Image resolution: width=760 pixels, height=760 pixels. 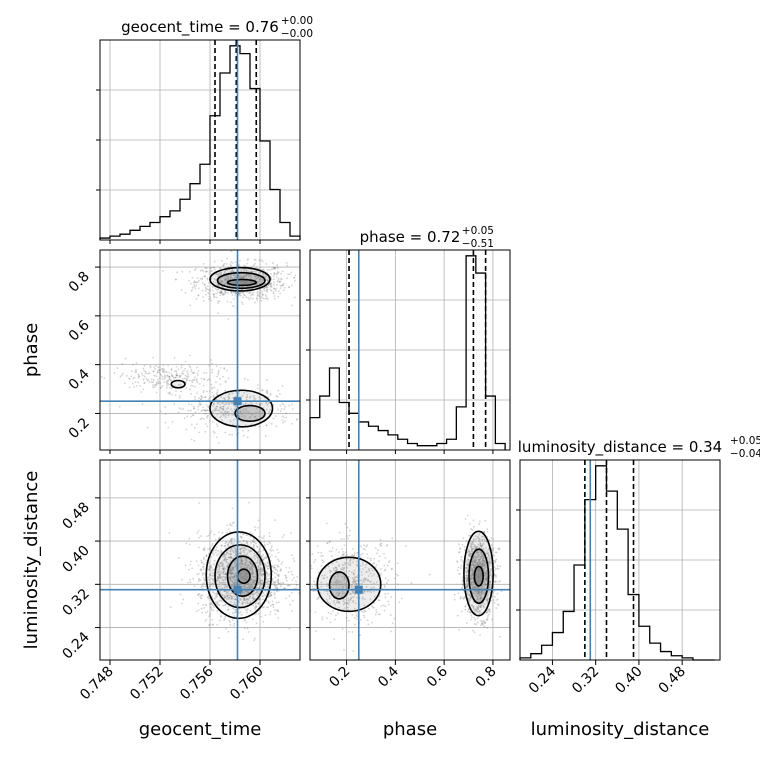 I want to click on histogram-title: luminosity_distance = 0.34, so click(x=620, y=447).